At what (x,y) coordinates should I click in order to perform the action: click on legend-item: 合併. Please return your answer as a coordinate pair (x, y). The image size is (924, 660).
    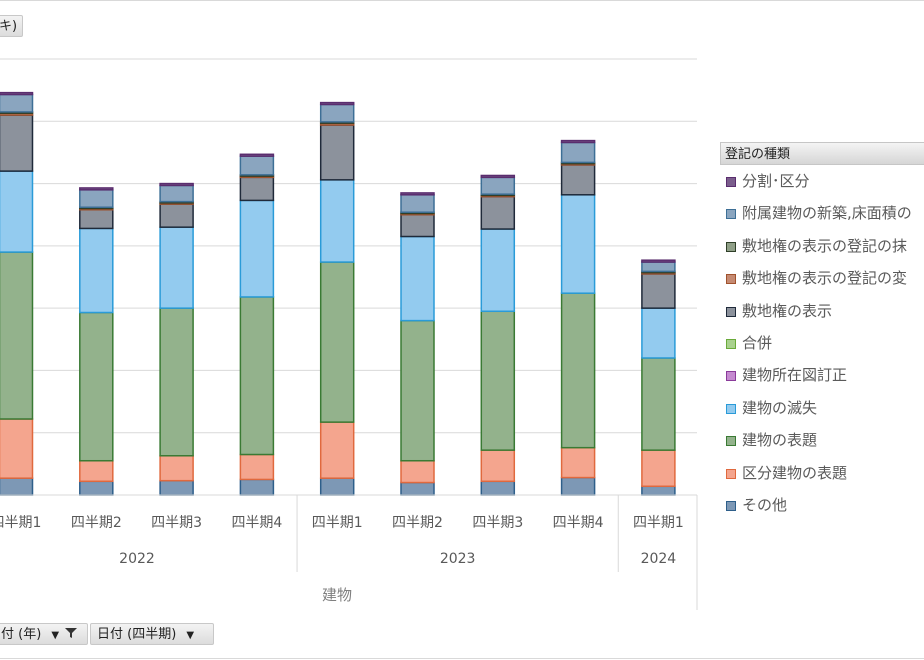
    Looking at the image, I should click on (749, 343).